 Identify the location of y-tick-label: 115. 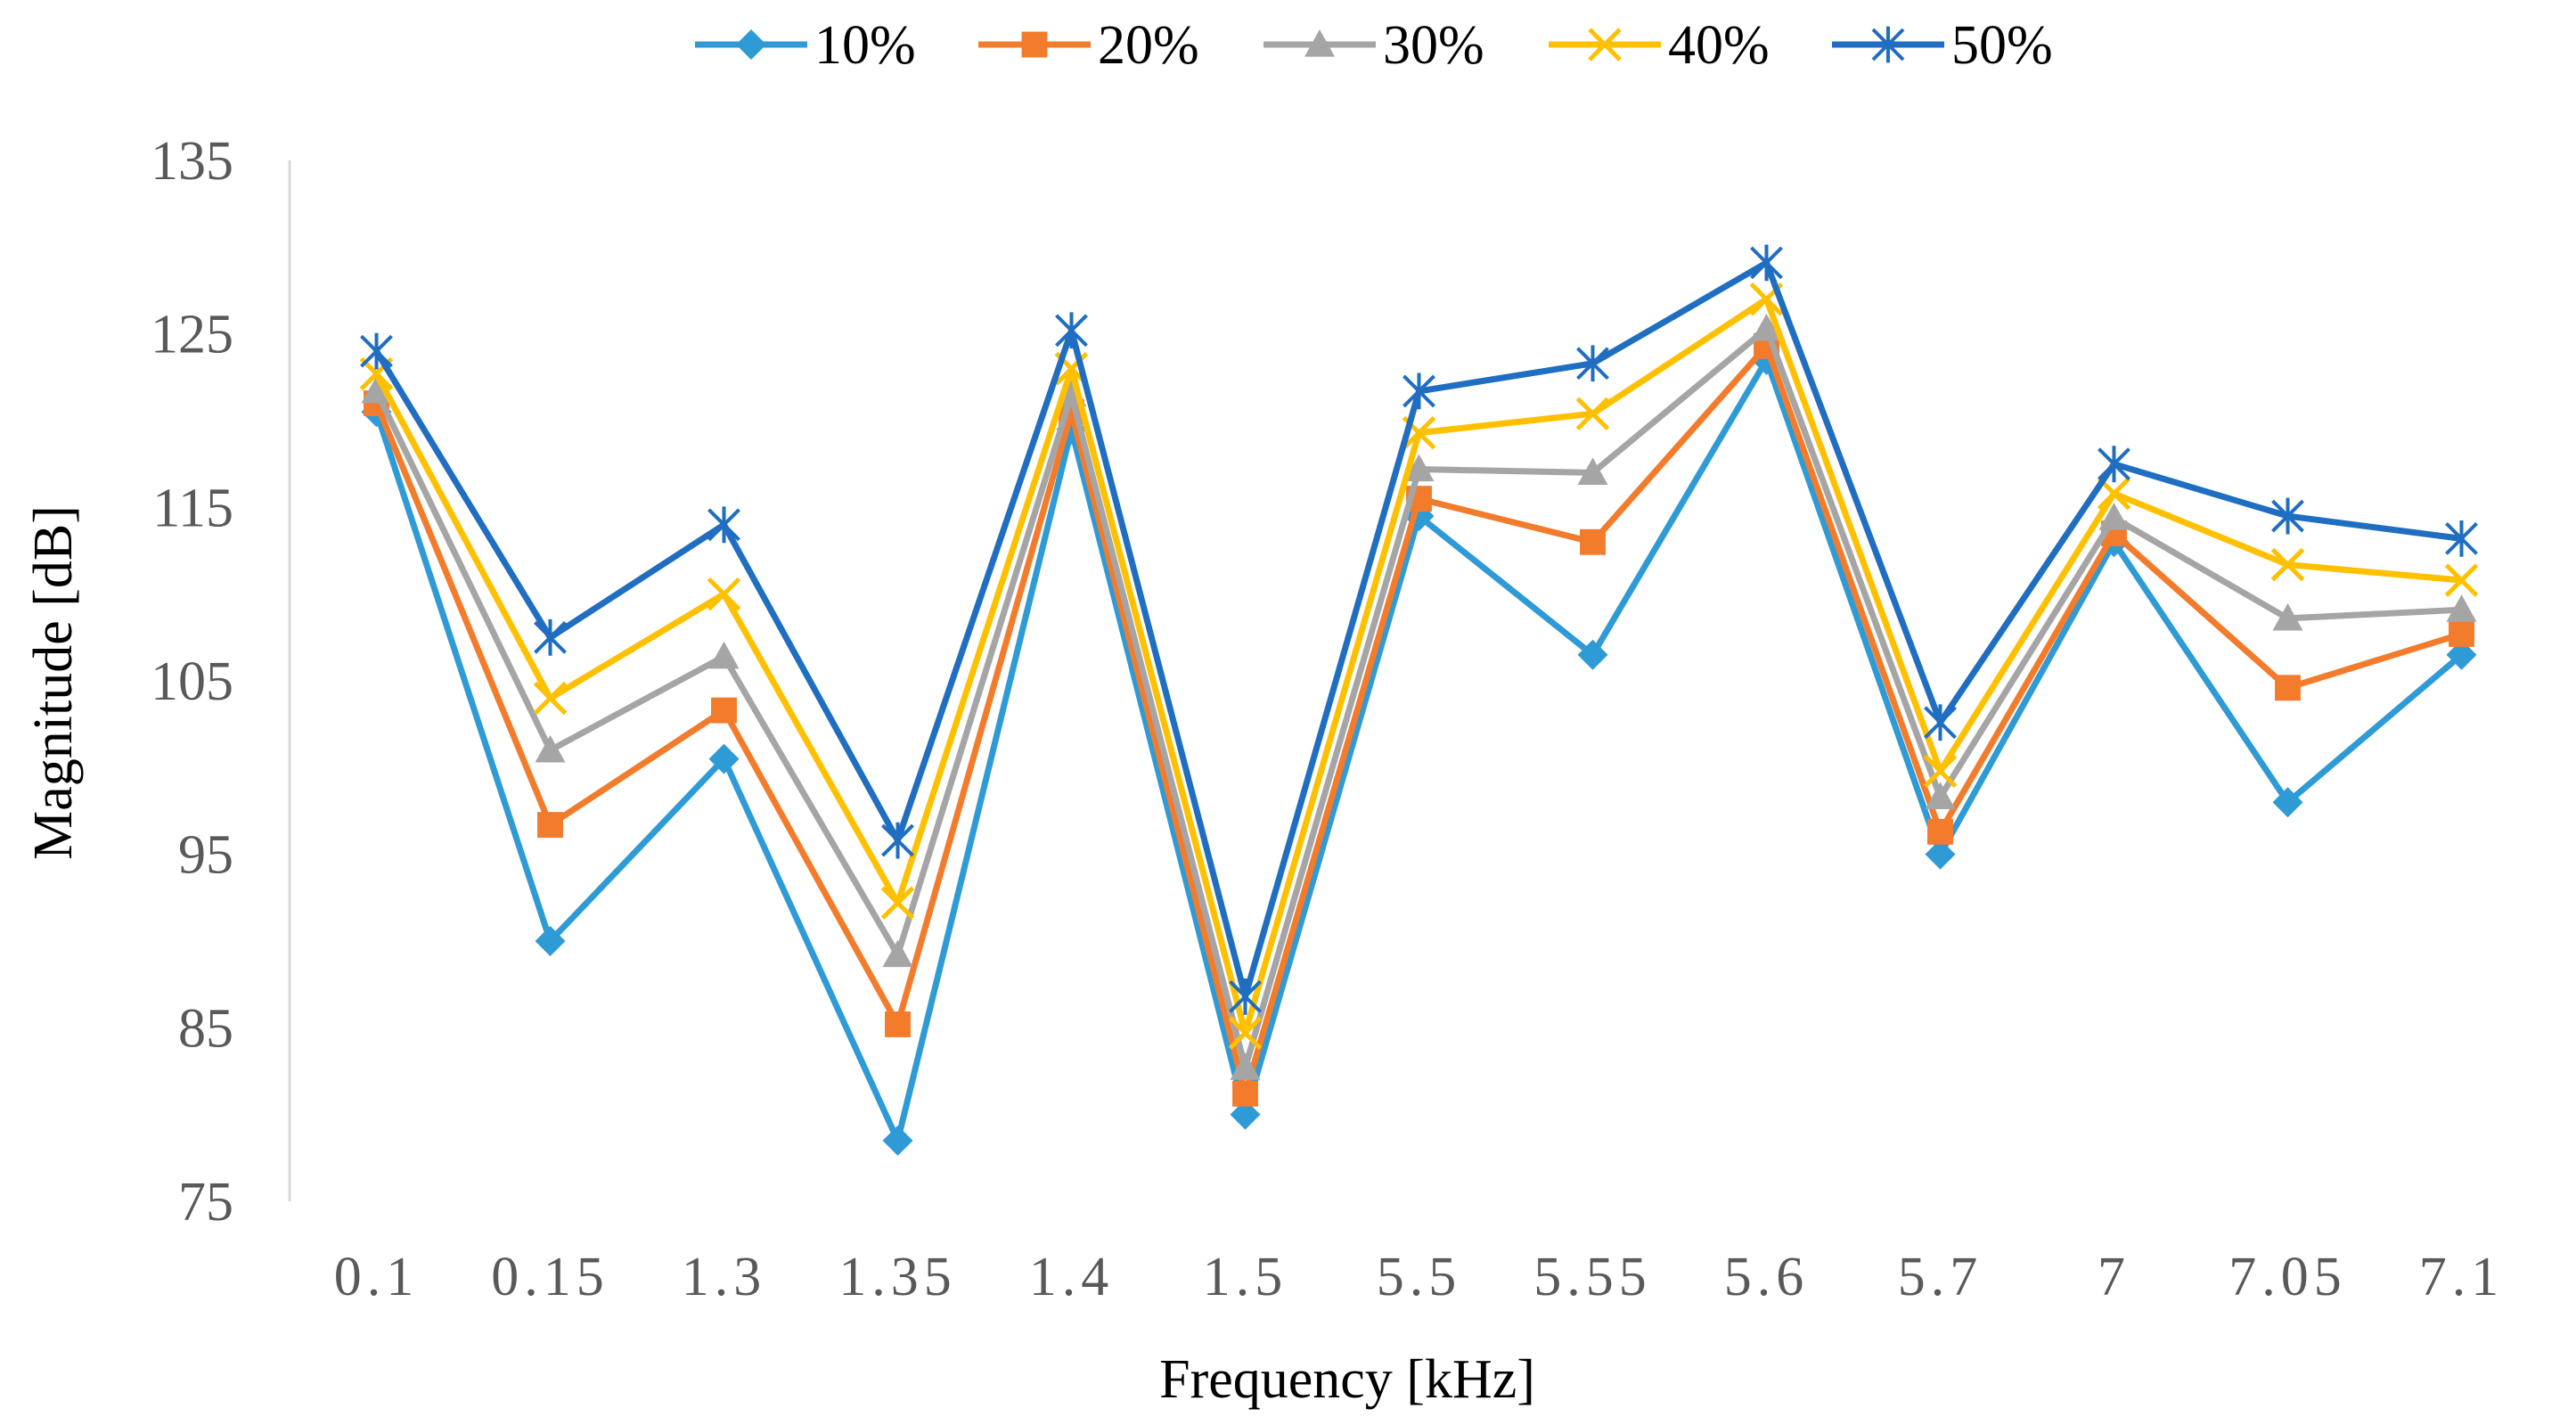
(192, 508).